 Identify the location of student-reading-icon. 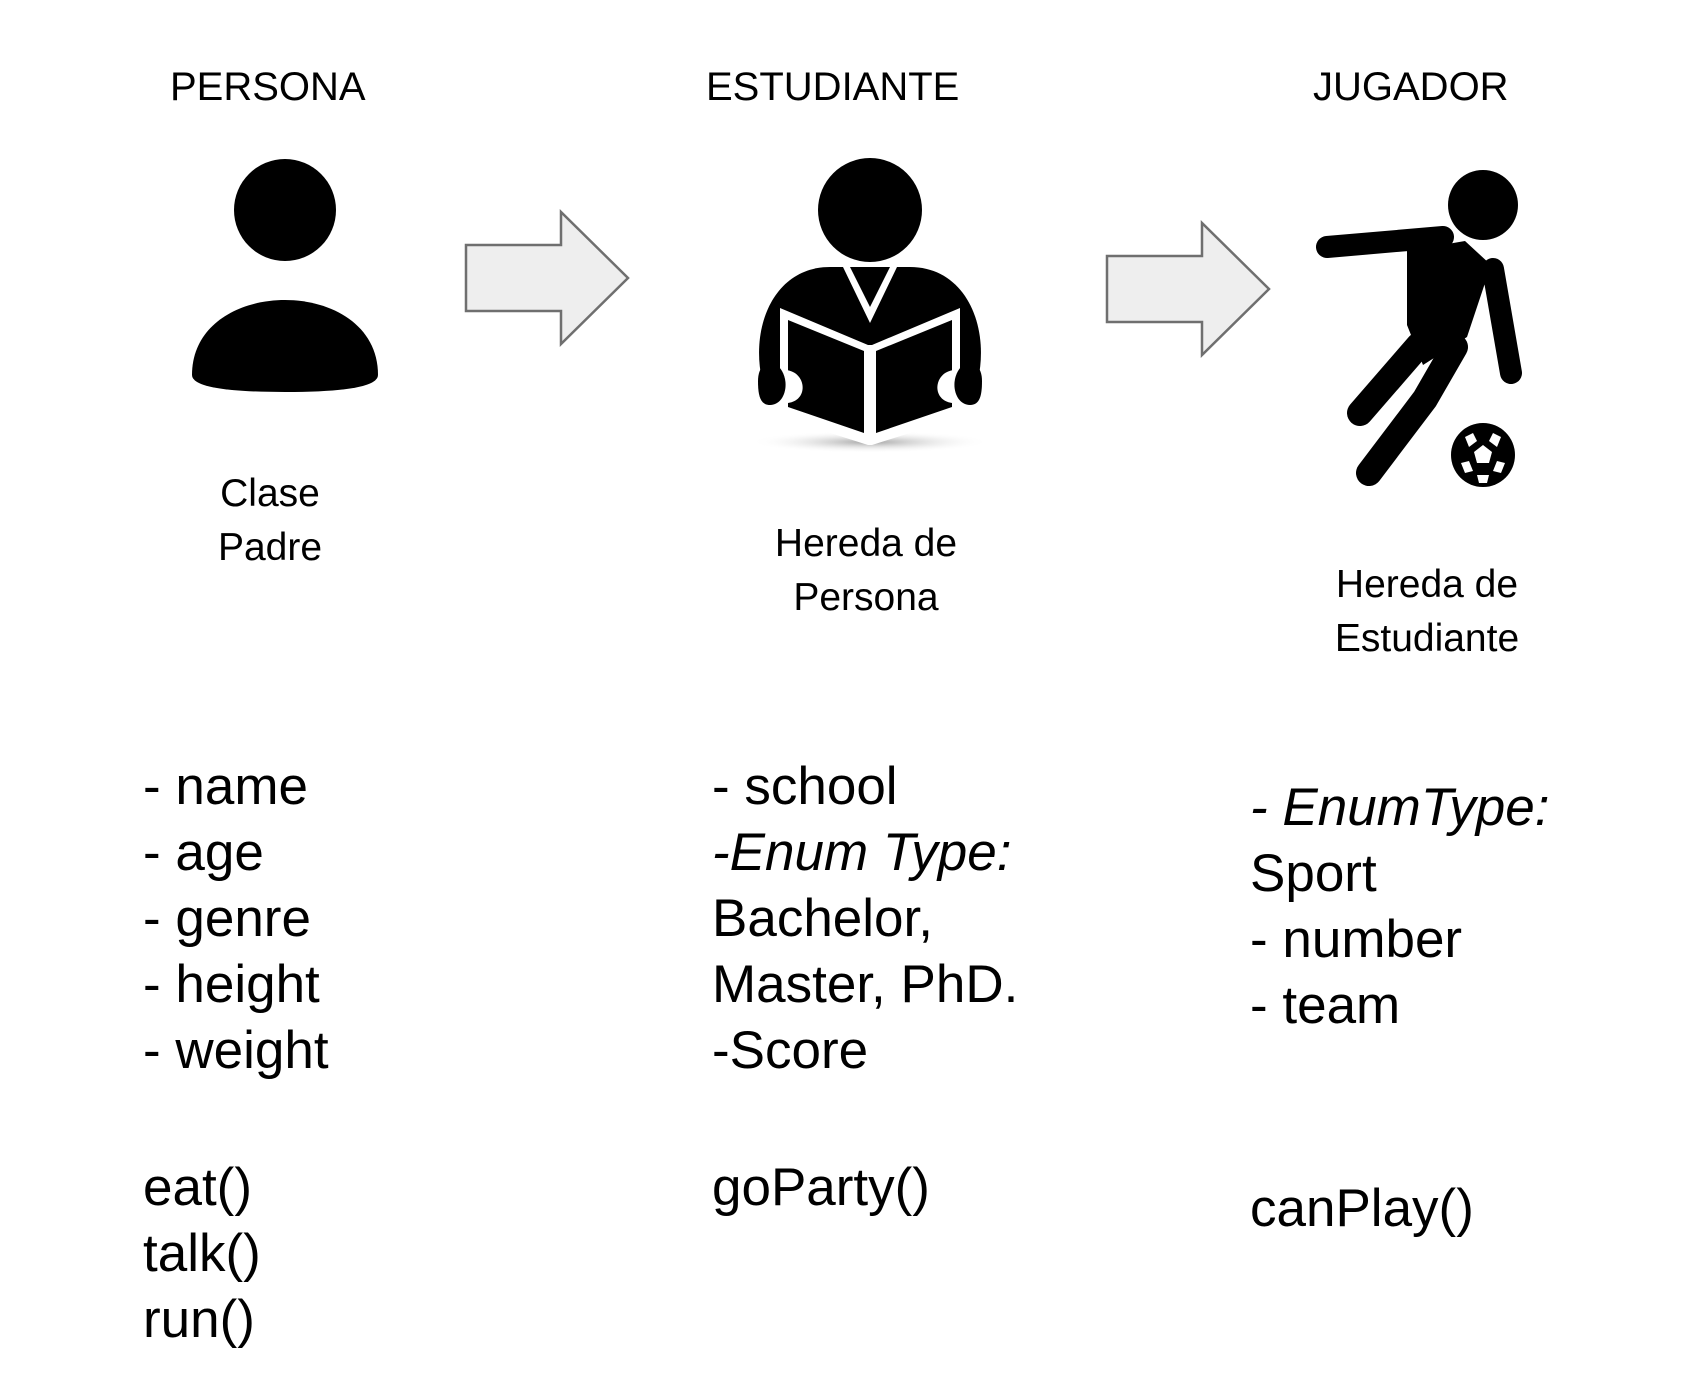
(870, 305).